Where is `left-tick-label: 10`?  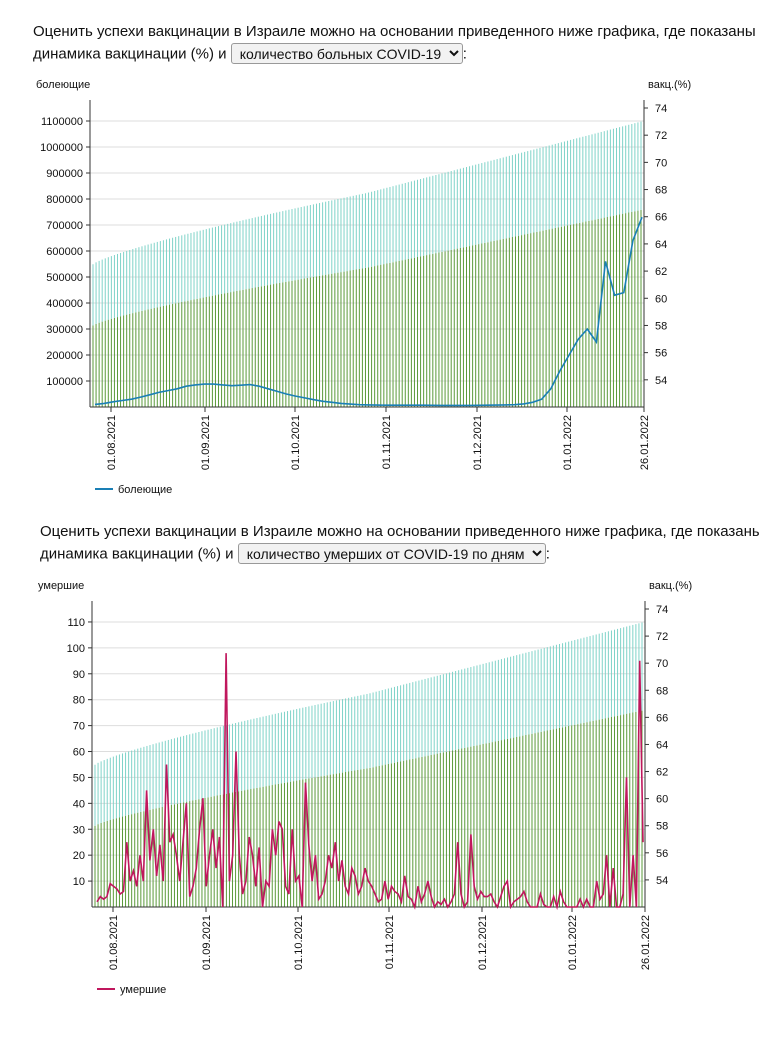
left-tick-label: 10 is located at coordinates (79, 882).